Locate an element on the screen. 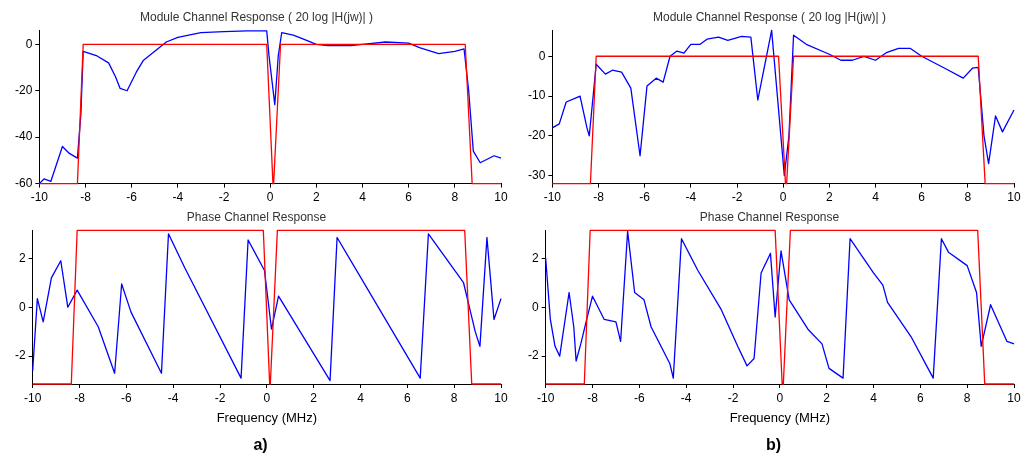 The width and height of the screenshot is (1033, 466). text: b) is located at coordinates (773, 445).